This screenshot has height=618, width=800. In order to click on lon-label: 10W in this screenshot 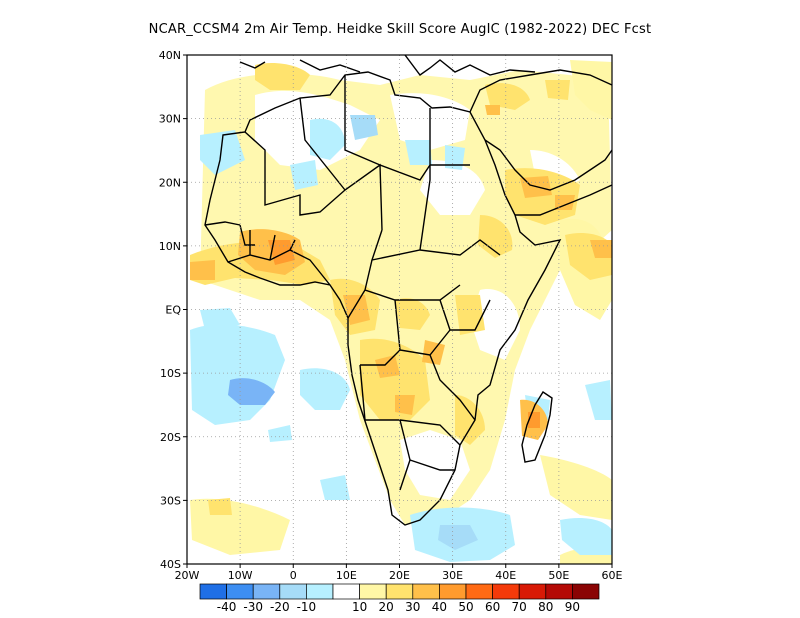, I will do `click(240, 575)`.